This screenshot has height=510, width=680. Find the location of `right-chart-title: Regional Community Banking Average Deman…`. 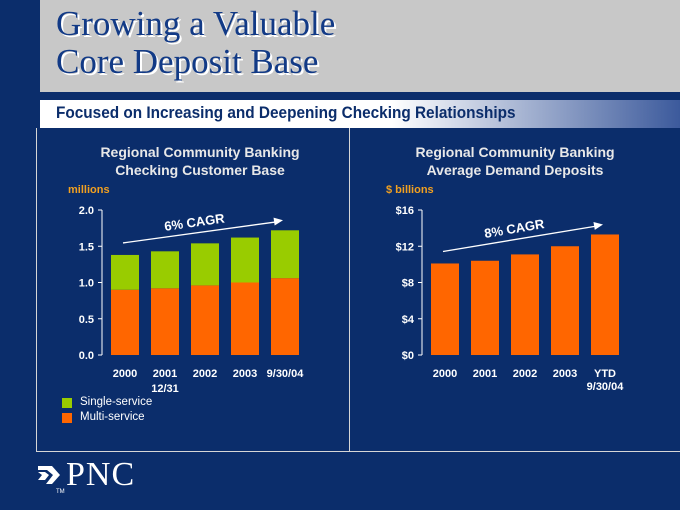

right-chart-title: Regional Community Banking Average Deman… is located at coordinates (515, 161).